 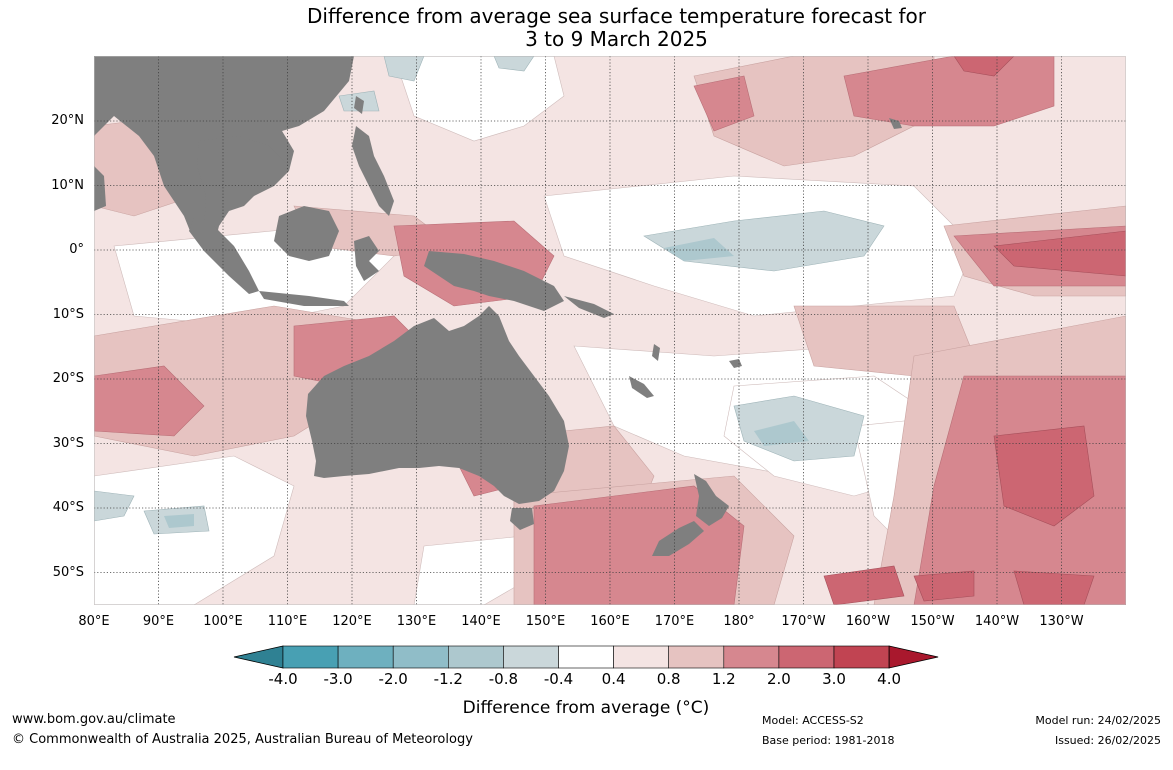 What do you see at coordinates (94, 719) in the screenshot?
I see `website-link: www.bom.gov.au/climate` at bounding box center [94, 719].